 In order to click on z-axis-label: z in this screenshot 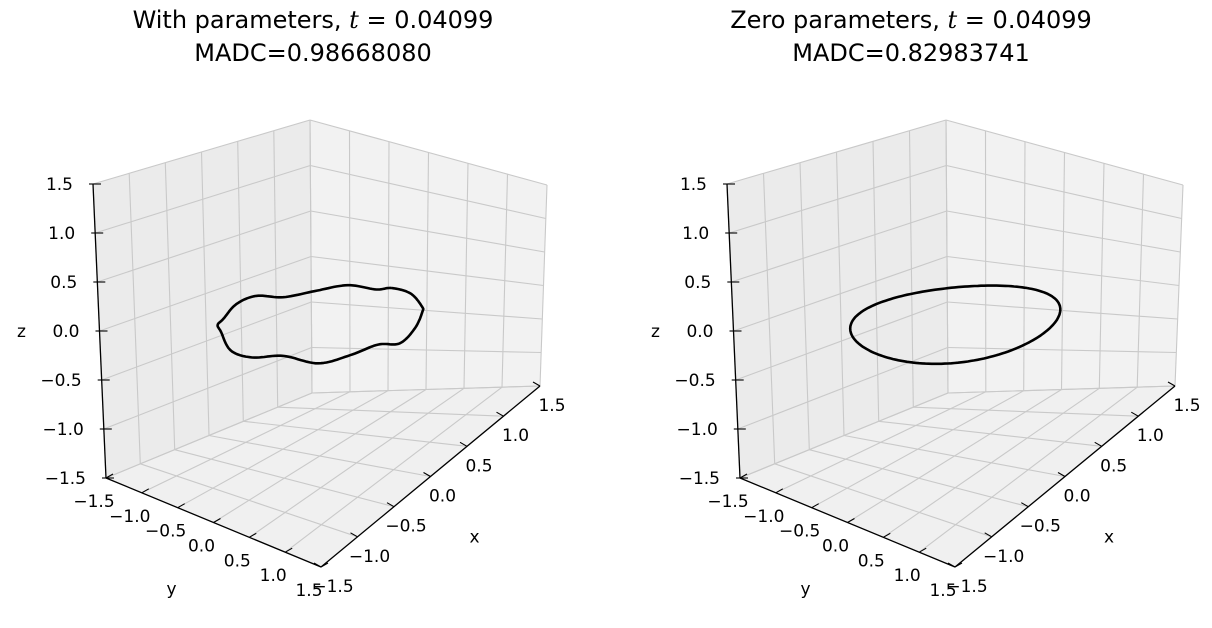, I will do `click(21, 332)`.